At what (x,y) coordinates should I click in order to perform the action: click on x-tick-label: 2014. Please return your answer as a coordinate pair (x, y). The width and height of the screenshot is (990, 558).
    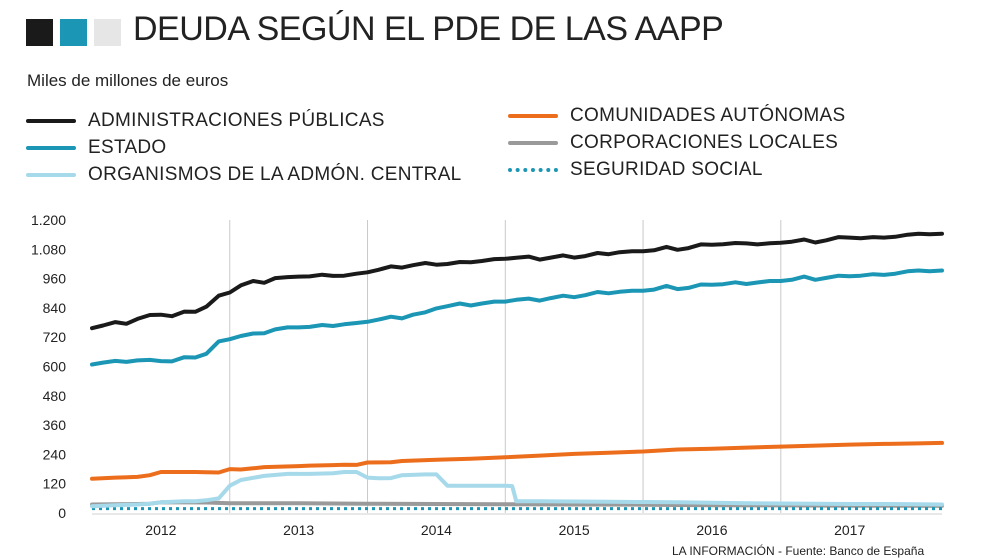
    Looking at the image, I should click on (436, 530).